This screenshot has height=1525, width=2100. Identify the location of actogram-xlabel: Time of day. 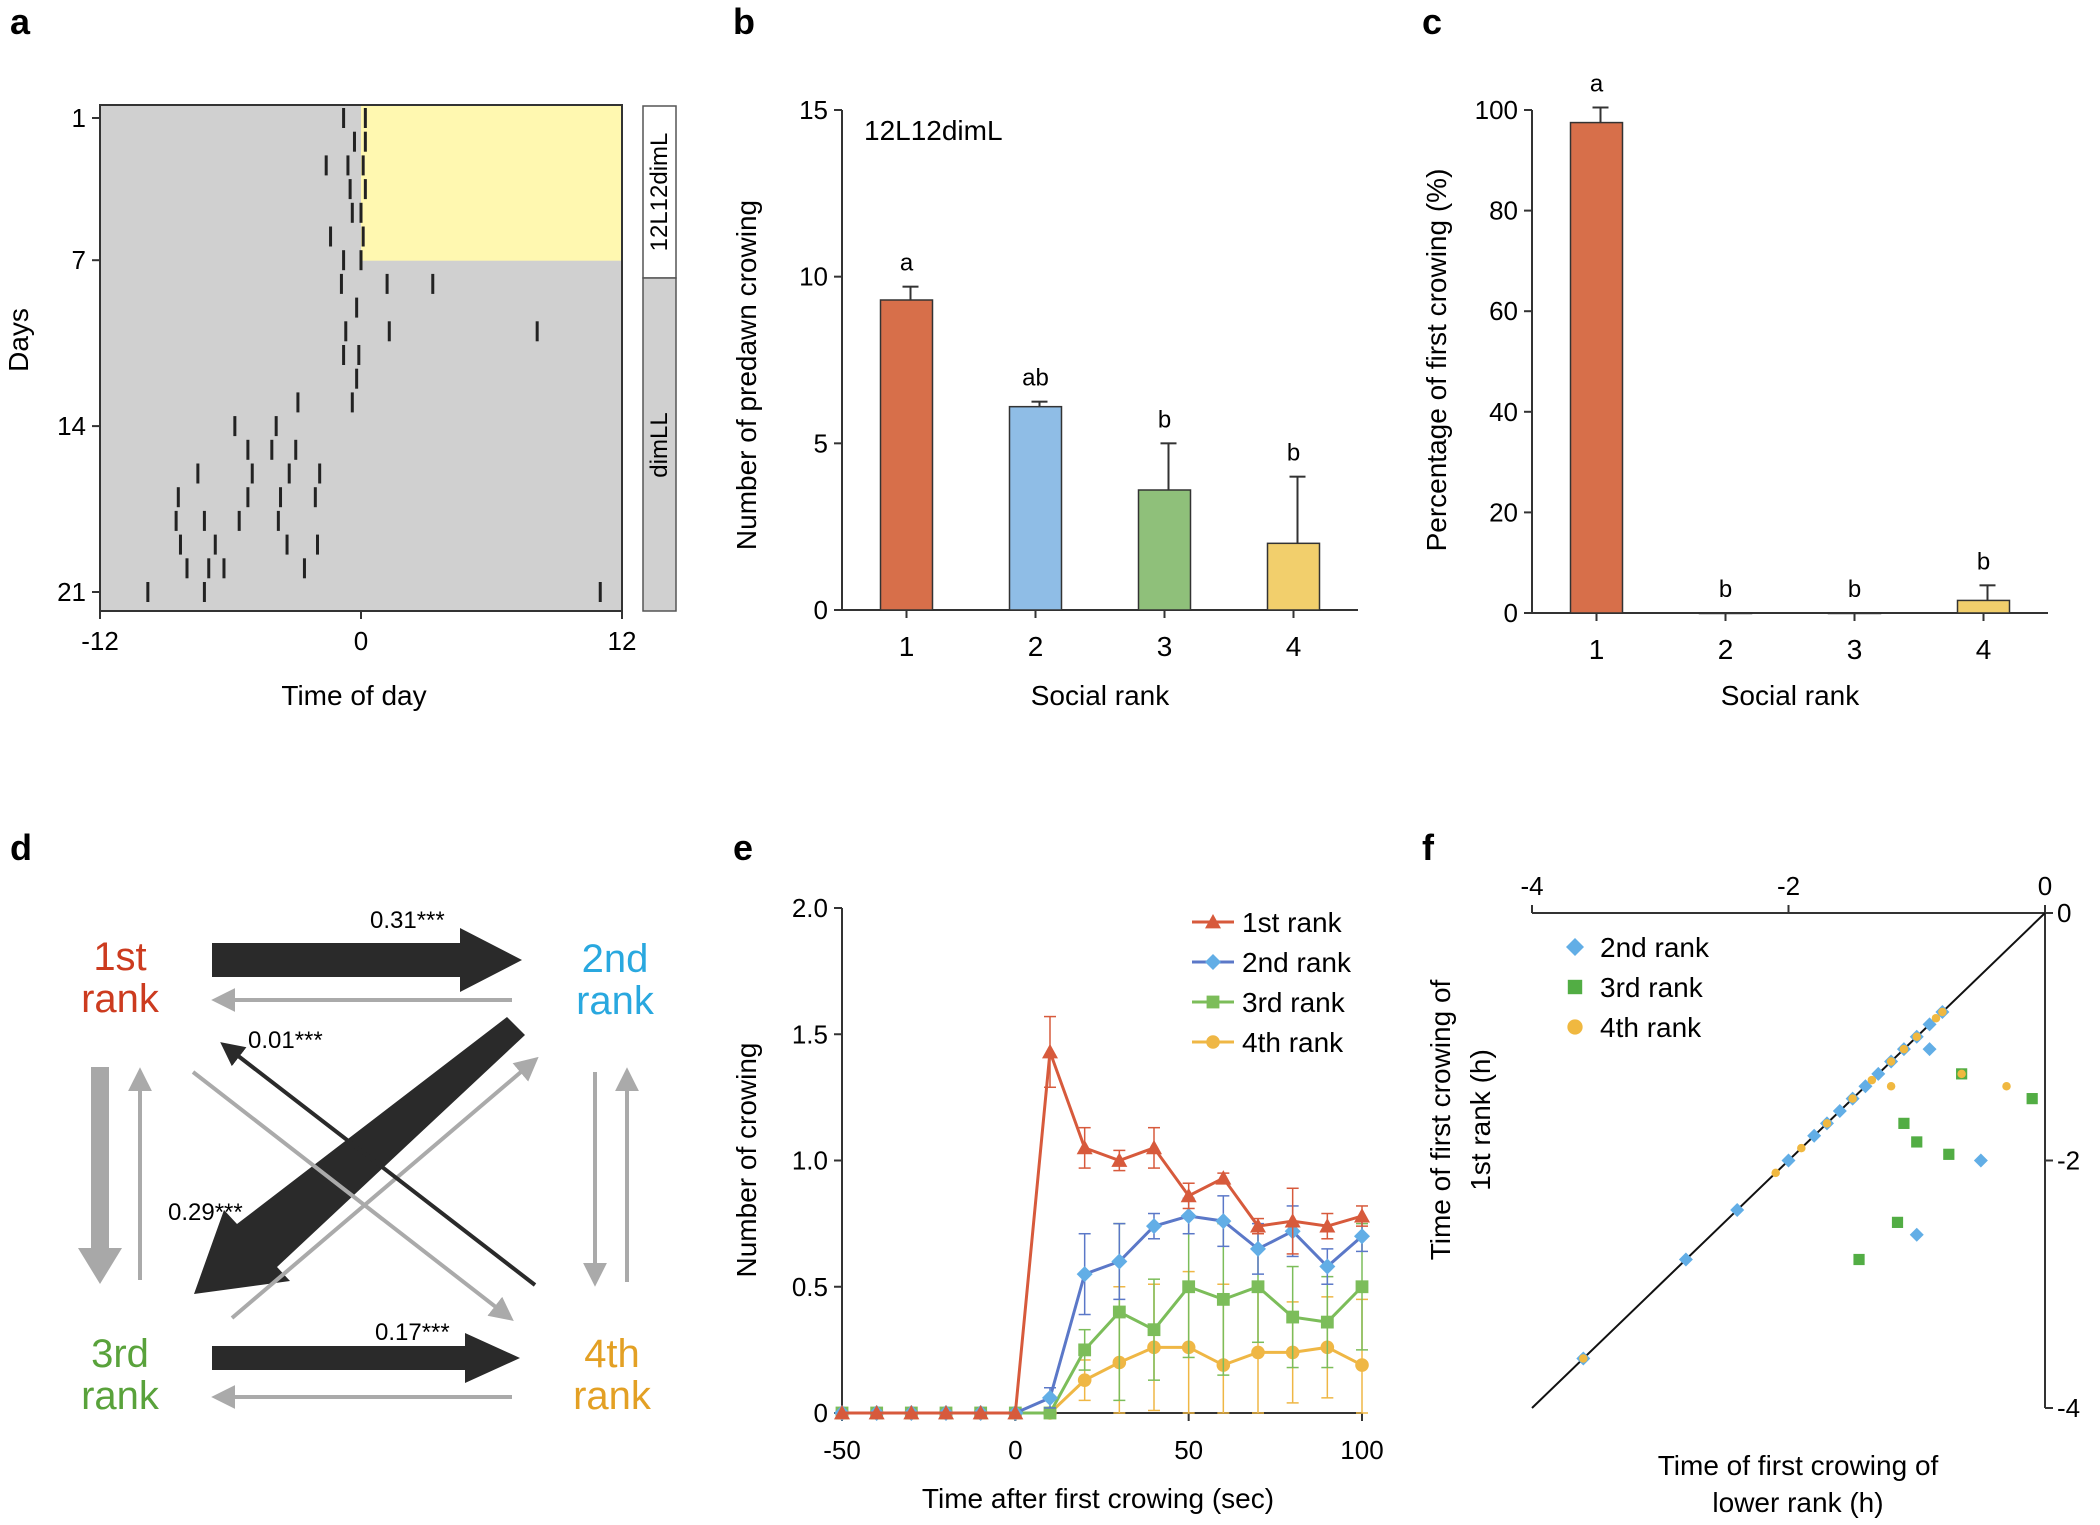
(353, 695).